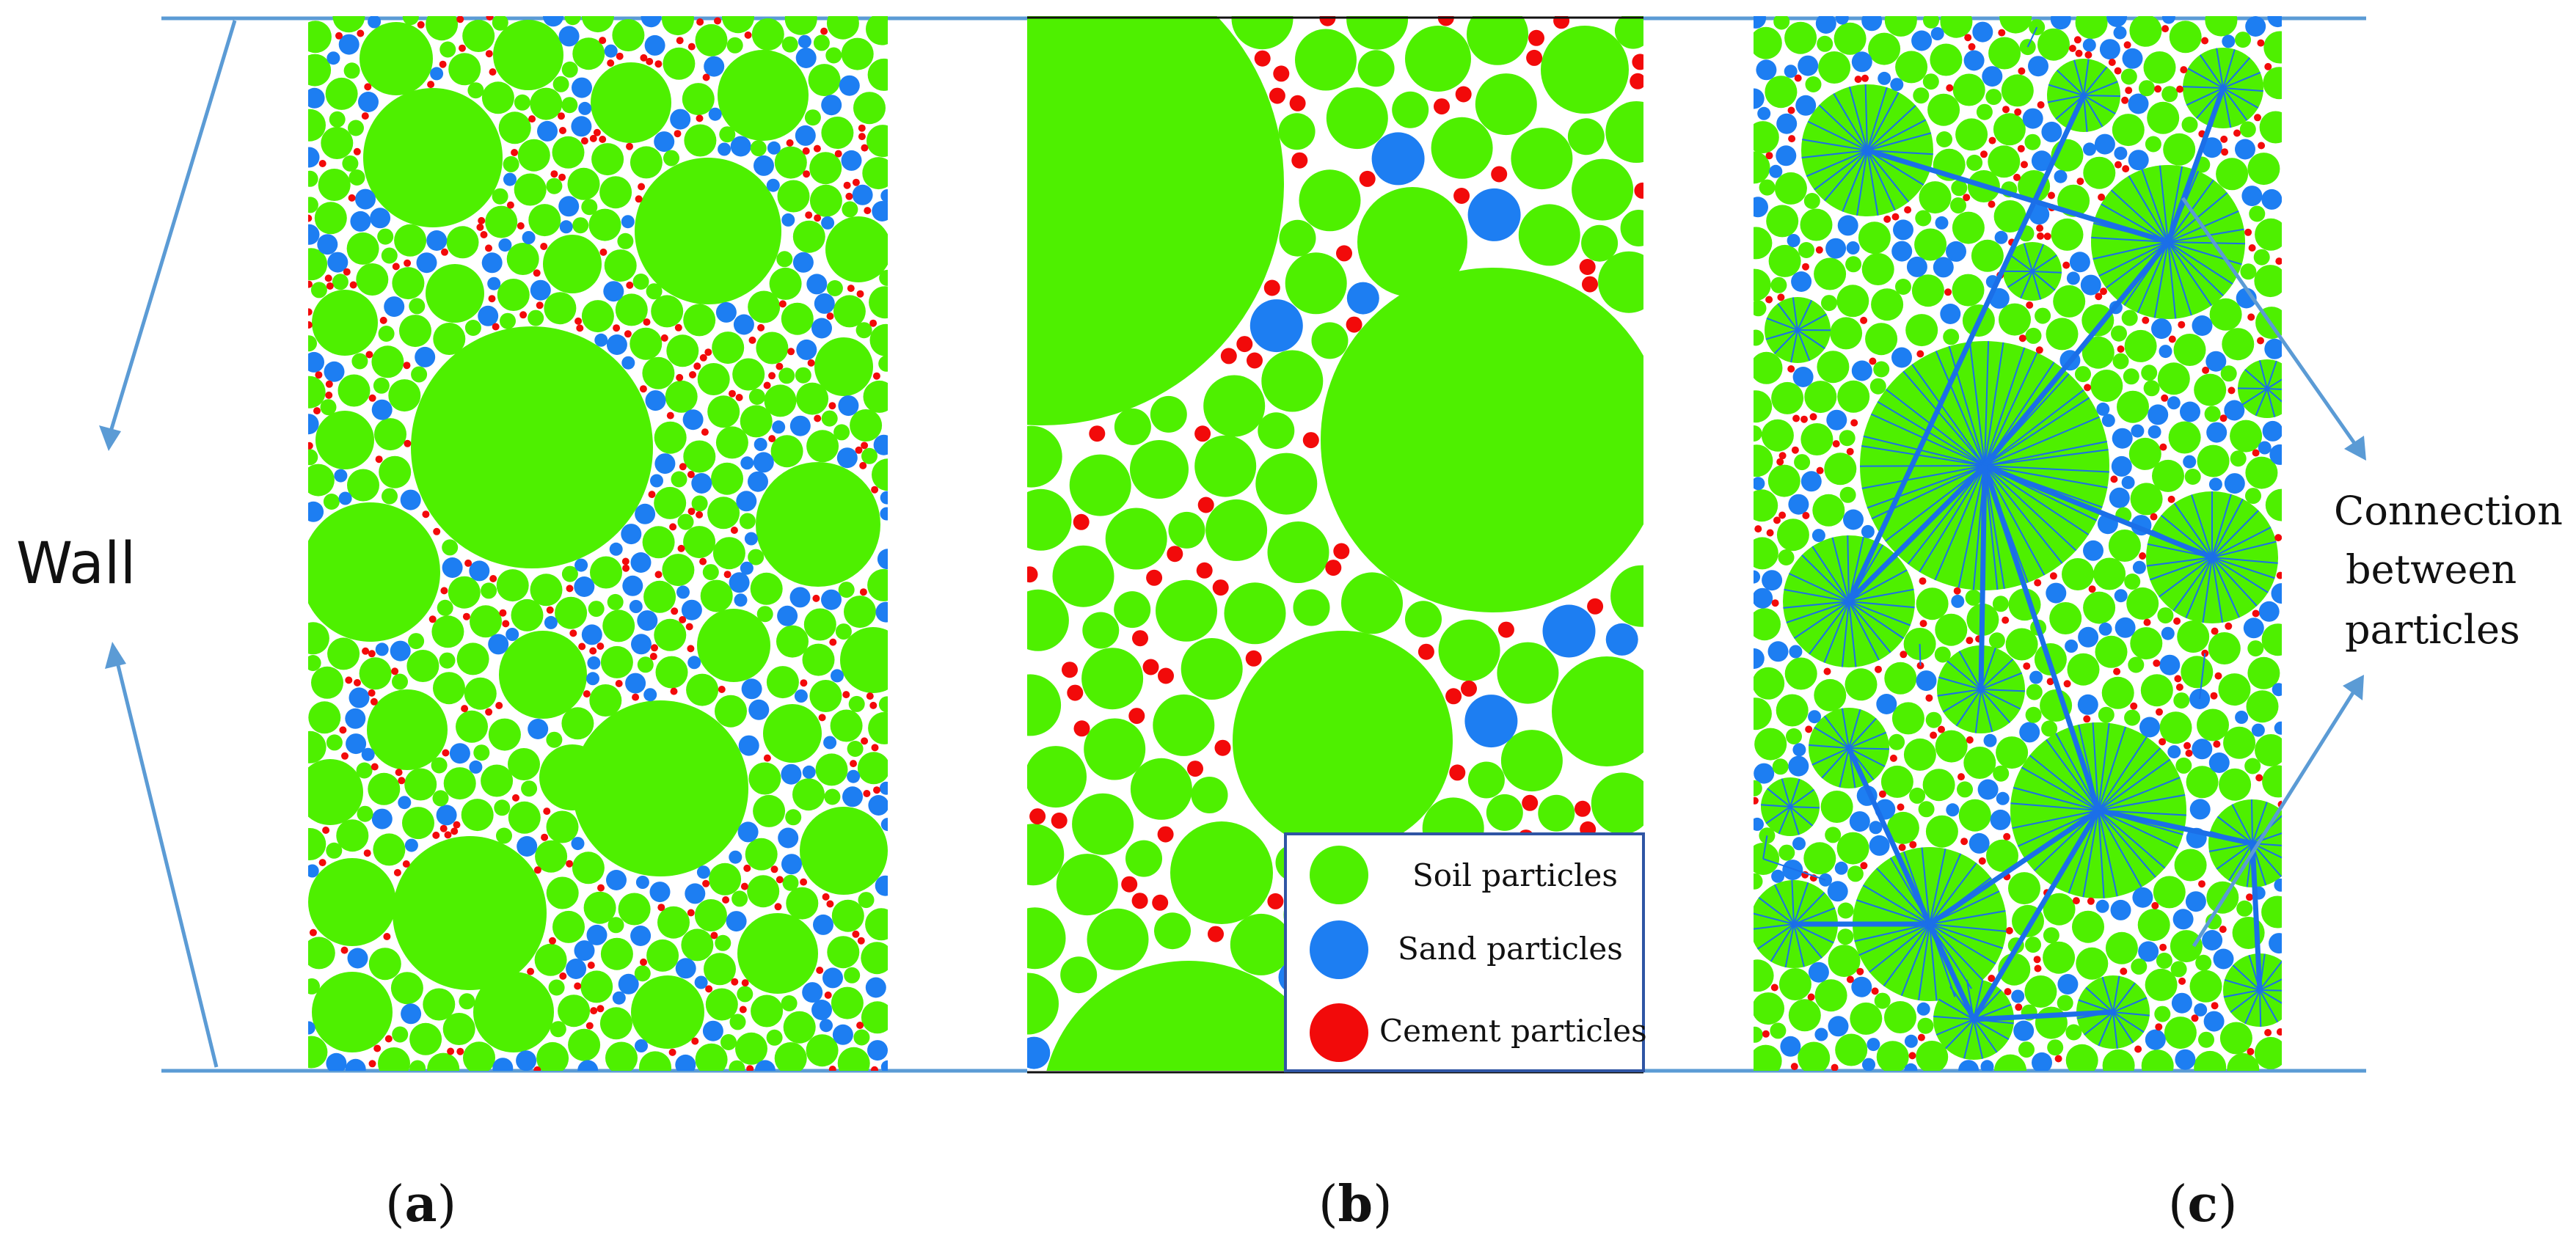 Image resolution: width=2576 pixels, height=1249 pixels. I want to click on force-chain, so click(1983, 577).